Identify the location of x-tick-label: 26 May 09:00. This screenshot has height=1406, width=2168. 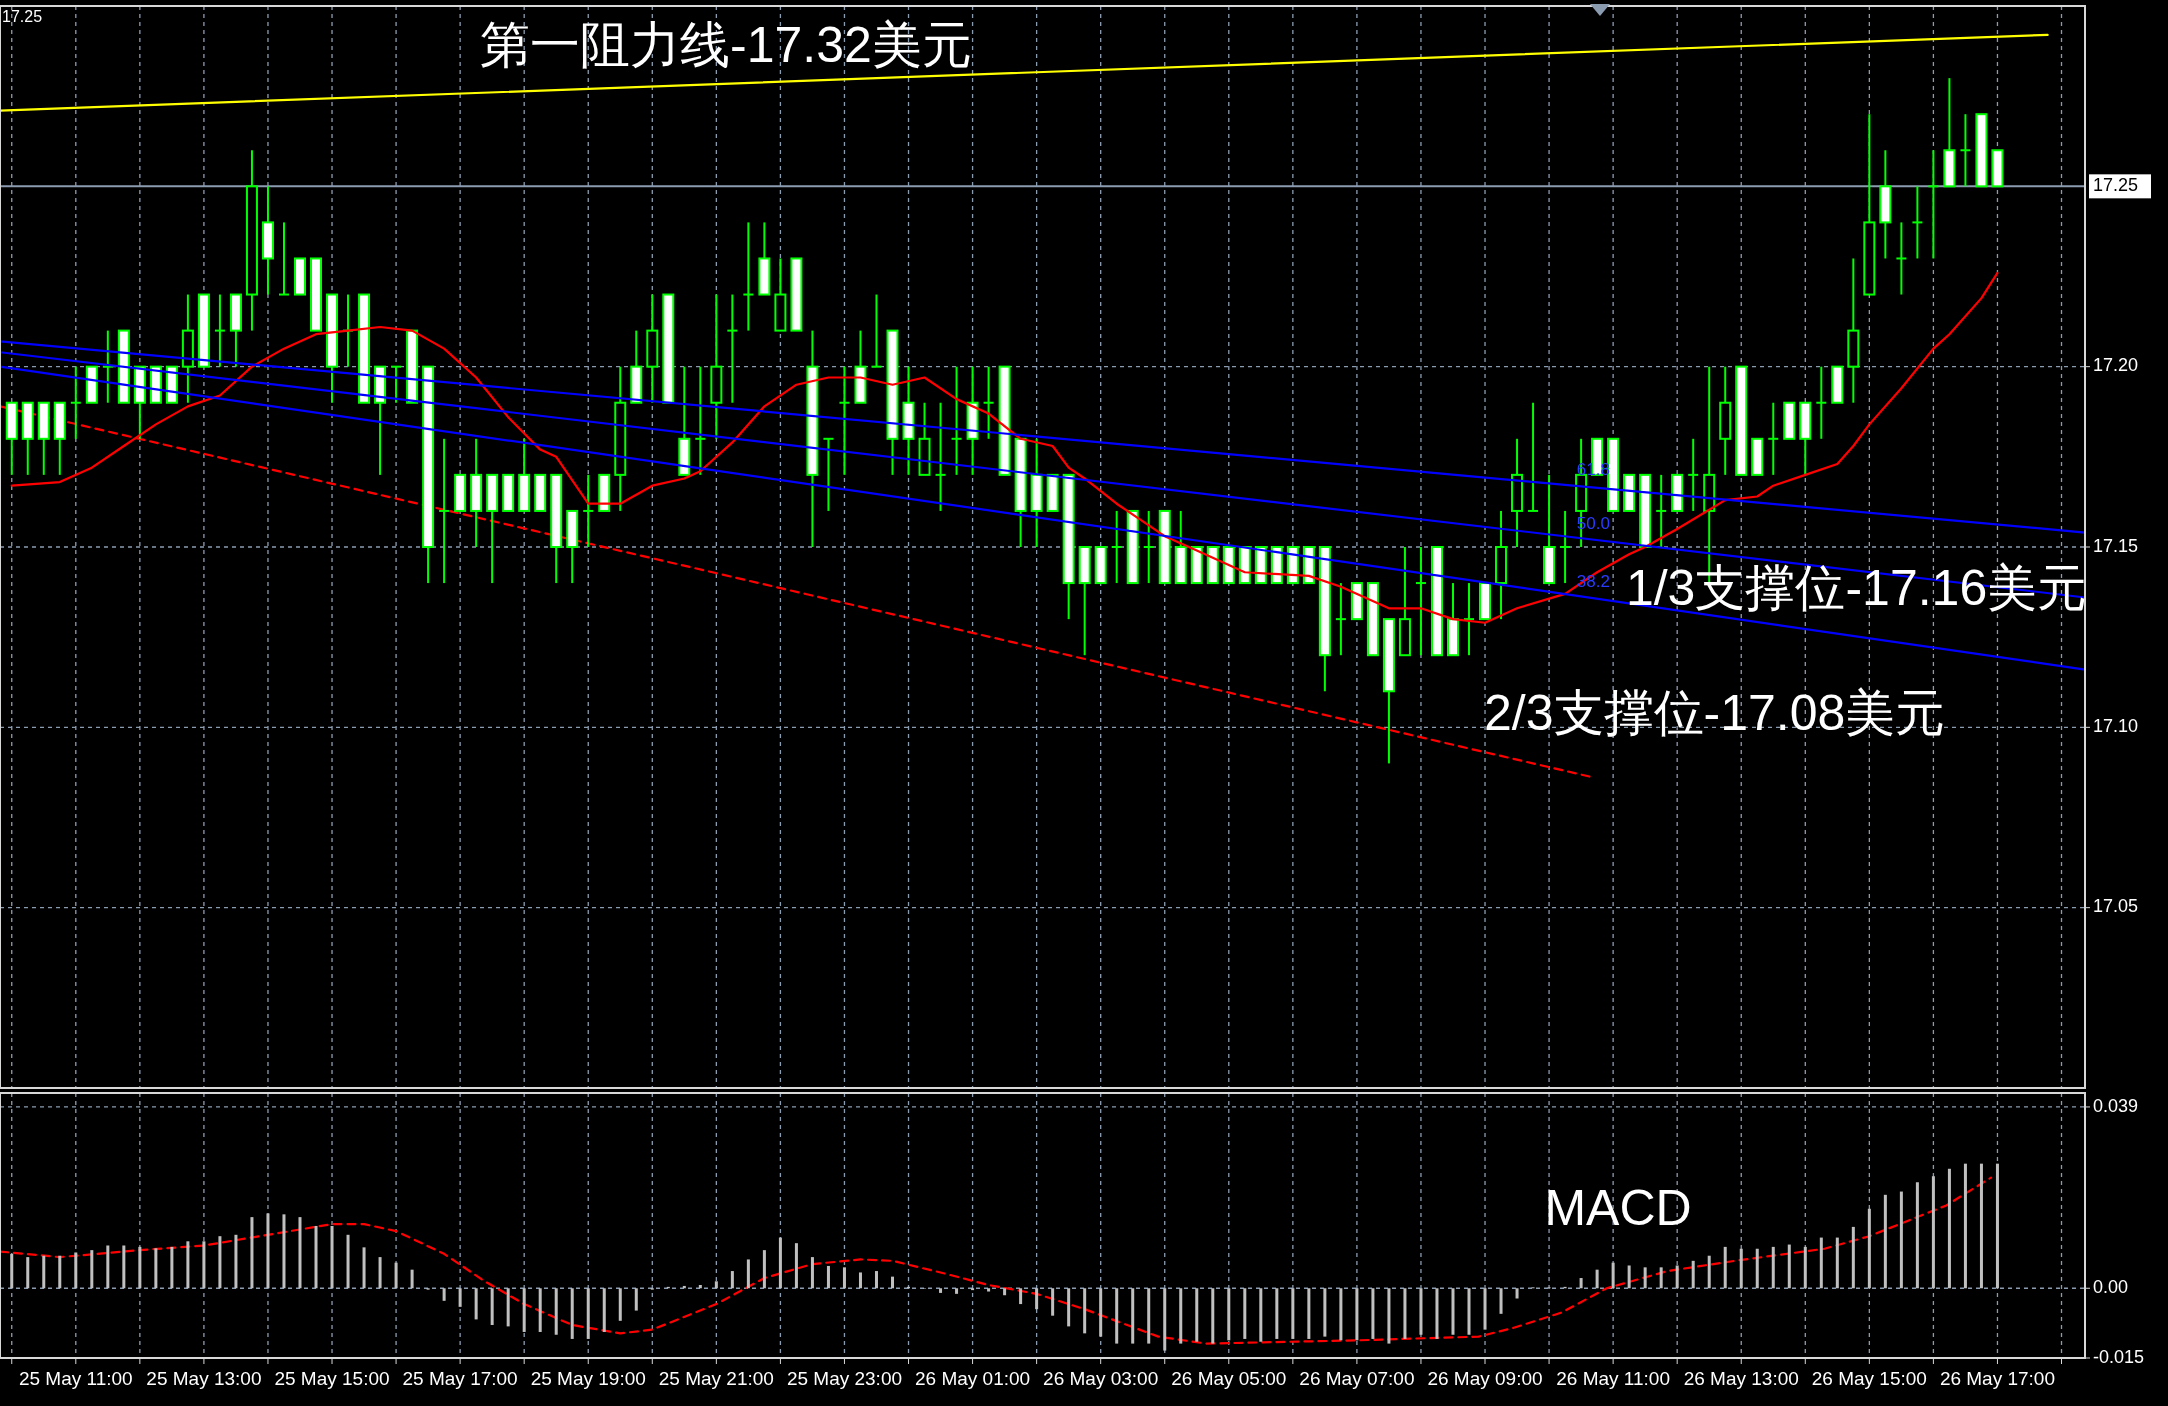
(1485, 1378).